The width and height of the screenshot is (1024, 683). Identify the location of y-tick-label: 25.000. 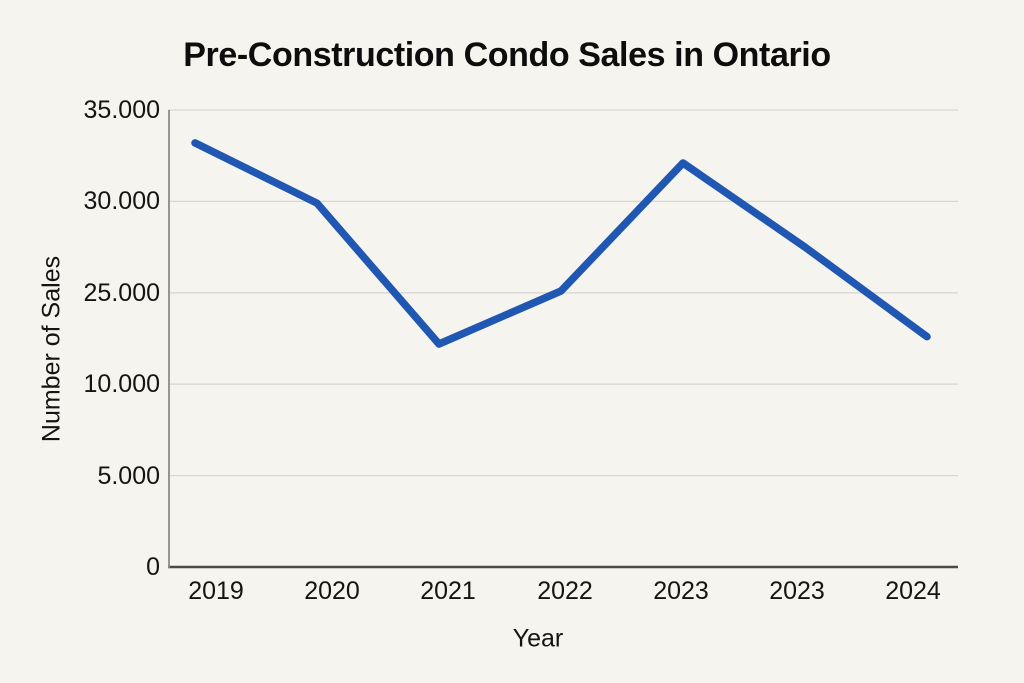
(121, 293).